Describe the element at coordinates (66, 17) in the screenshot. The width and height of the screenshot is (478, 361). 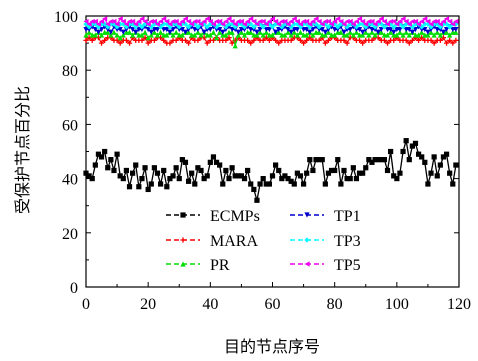
I see `y-tick-label: 100` at that location.